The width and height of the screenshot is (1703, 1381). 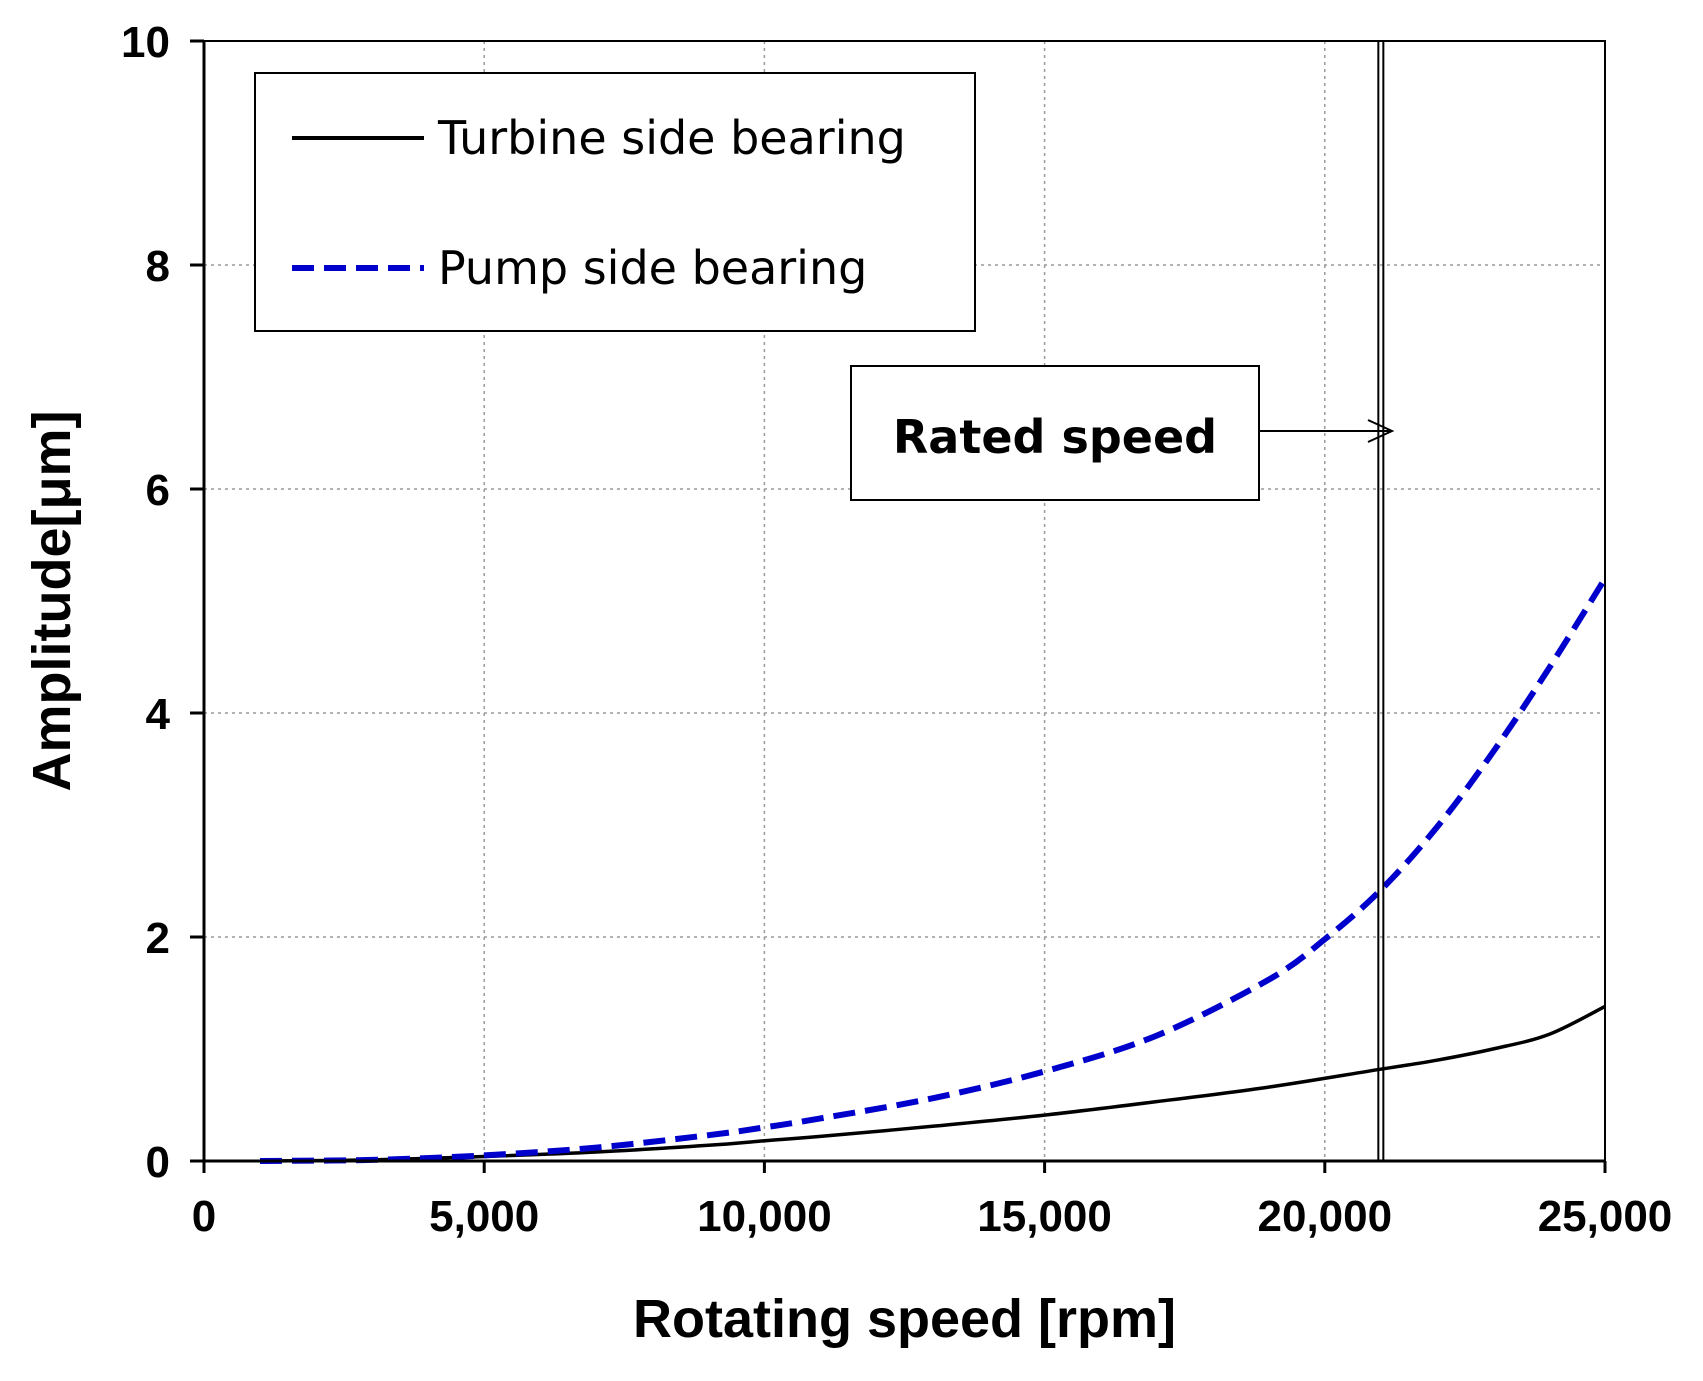 I want to click on y-tick-label: 4, so click(x=158, y=714).